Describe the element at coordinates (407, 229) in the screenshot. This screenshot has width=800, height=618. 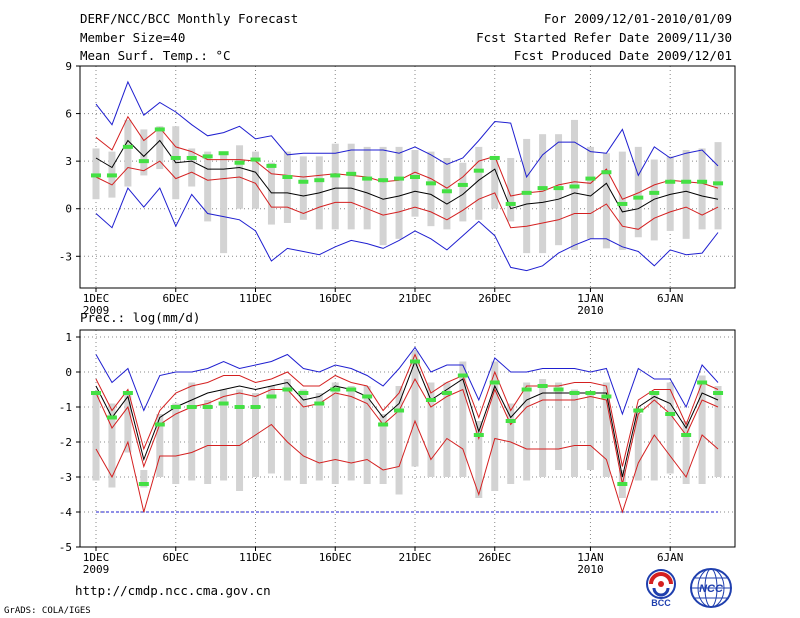
I see `min-line` at that location.